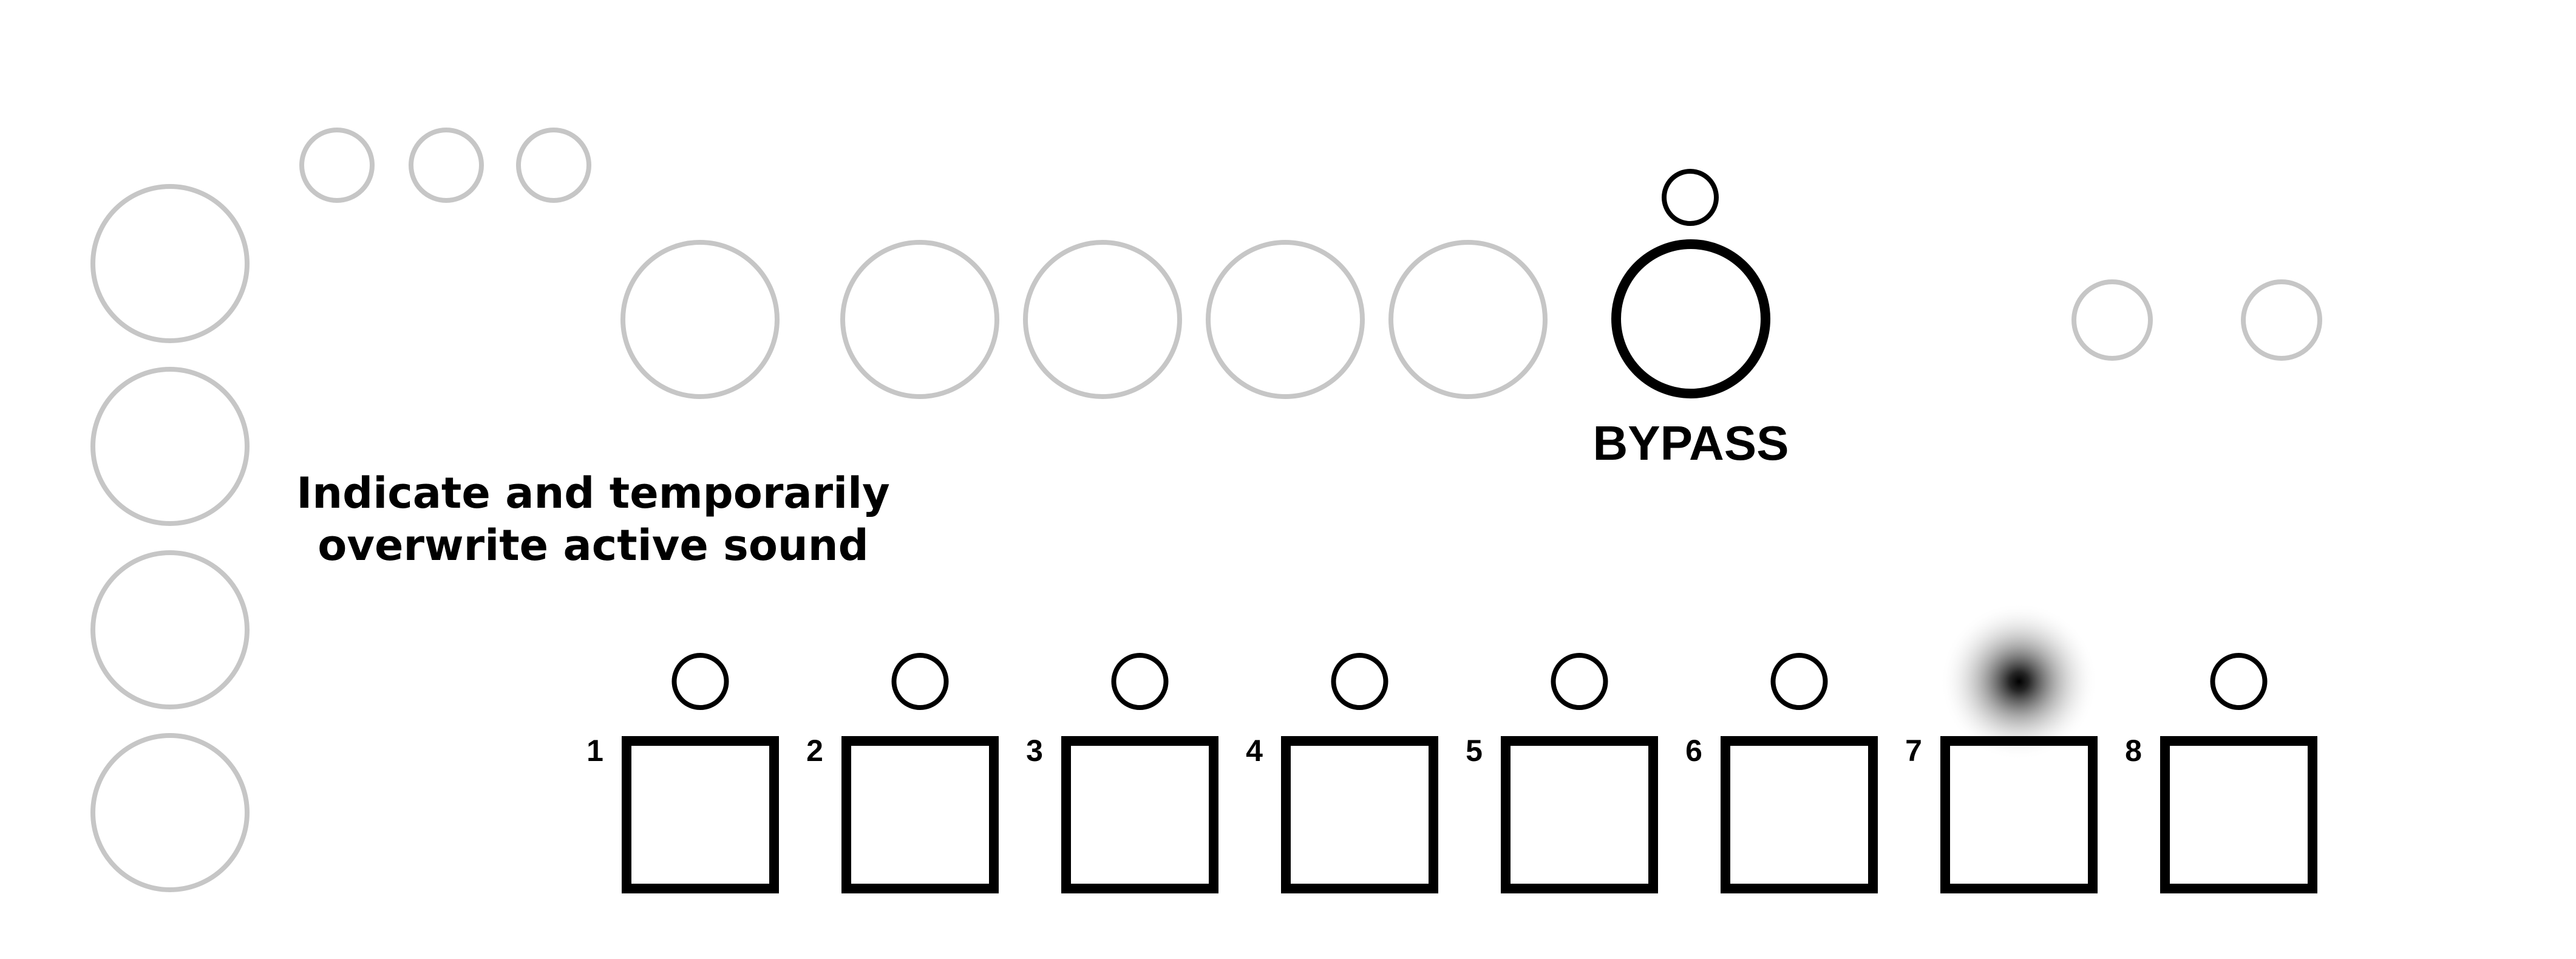 The height and width of the screenshot is (959, 2576). I want to click on pad-number-7: 7, so click(1913, 751).